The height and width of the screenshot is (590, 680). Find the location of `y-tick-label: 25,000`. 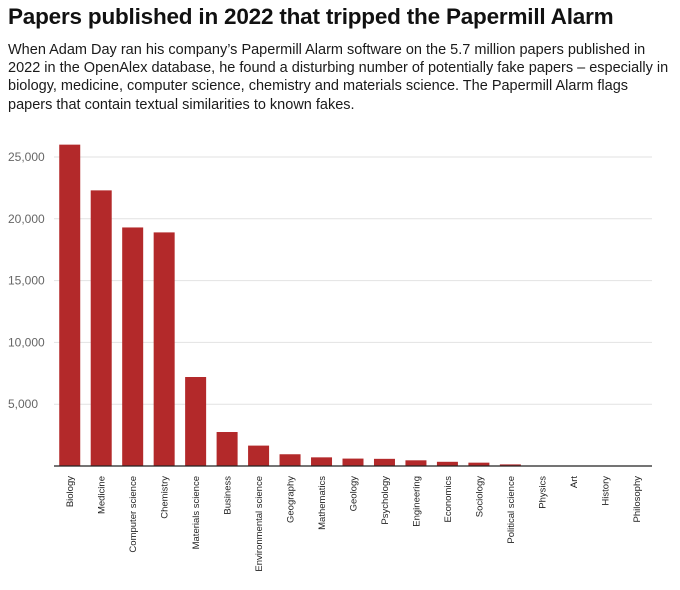

y-tick-label: 25,000 is located at coordinates (26, 157).